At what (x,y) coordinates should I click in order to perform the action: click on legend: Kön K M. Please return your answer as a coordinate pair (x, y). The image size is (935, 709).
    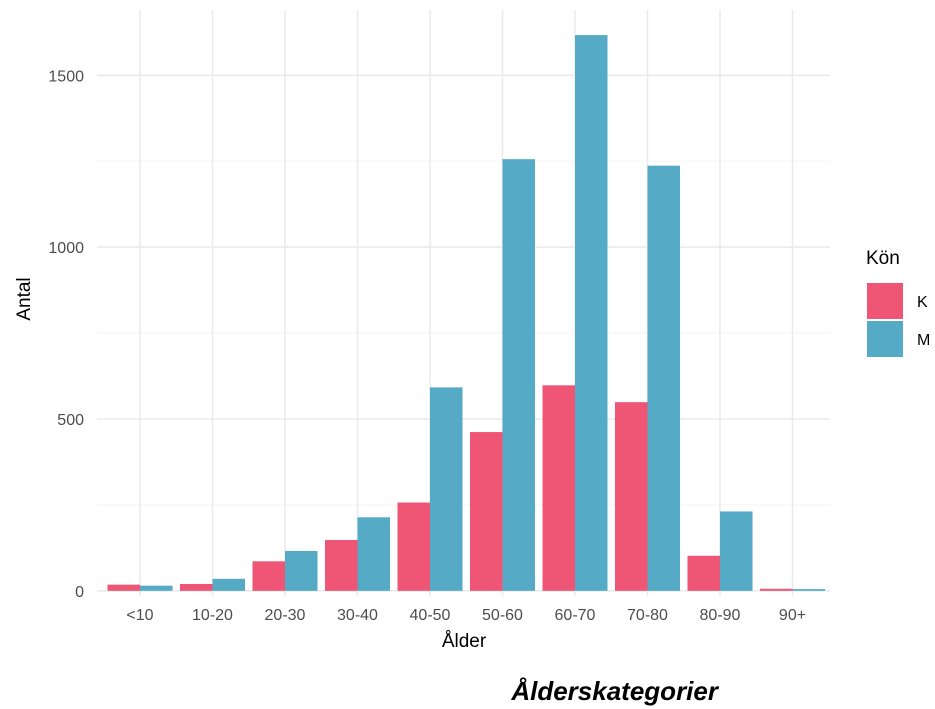
    Looking at the image, I should click on (898, 302).